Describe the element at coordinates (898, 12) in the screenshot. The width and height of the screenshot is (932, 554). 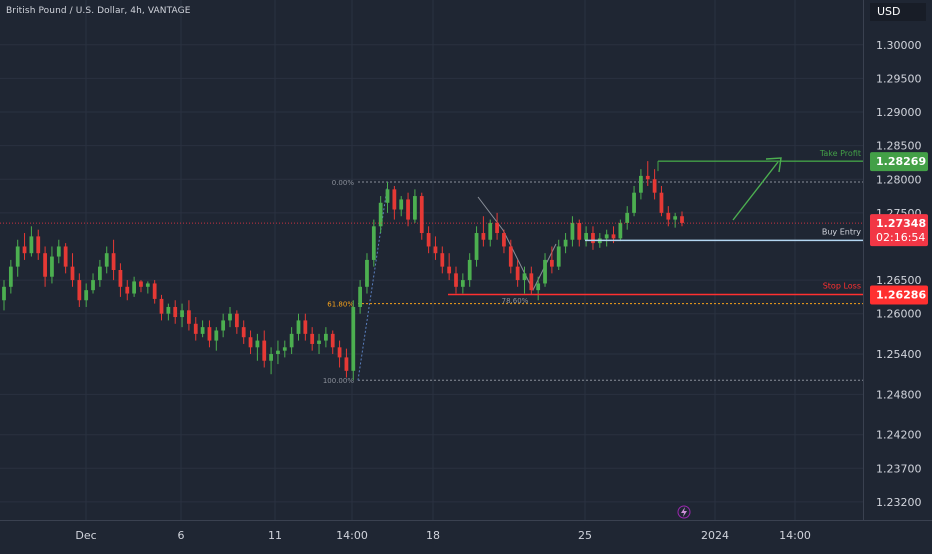
I see `currency-selector: USD` at that location.